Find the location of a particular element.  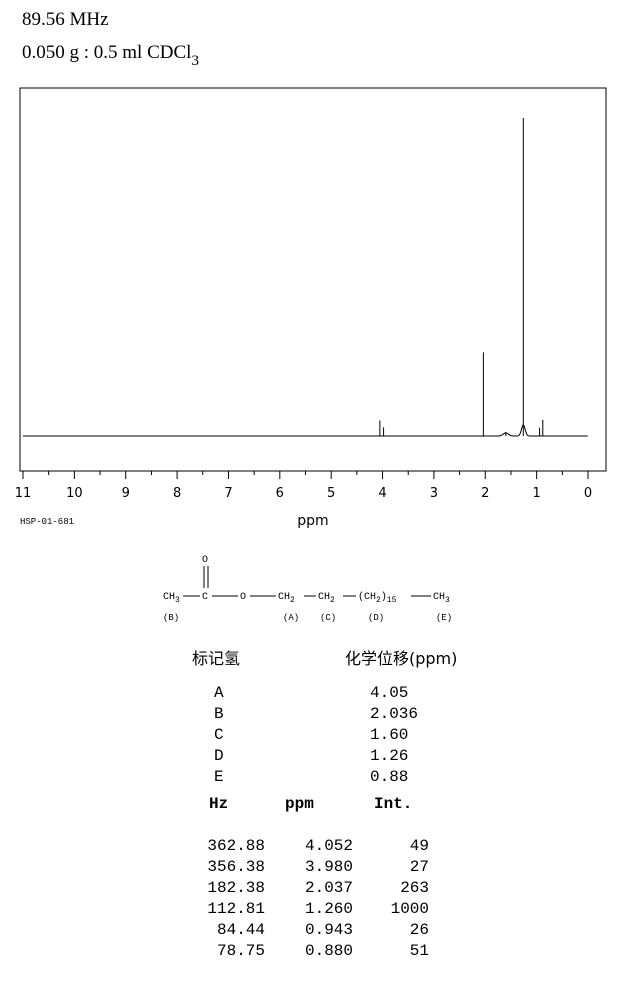

methylene-chain-d: (CH2)15 is located at coordinates (377, 598).